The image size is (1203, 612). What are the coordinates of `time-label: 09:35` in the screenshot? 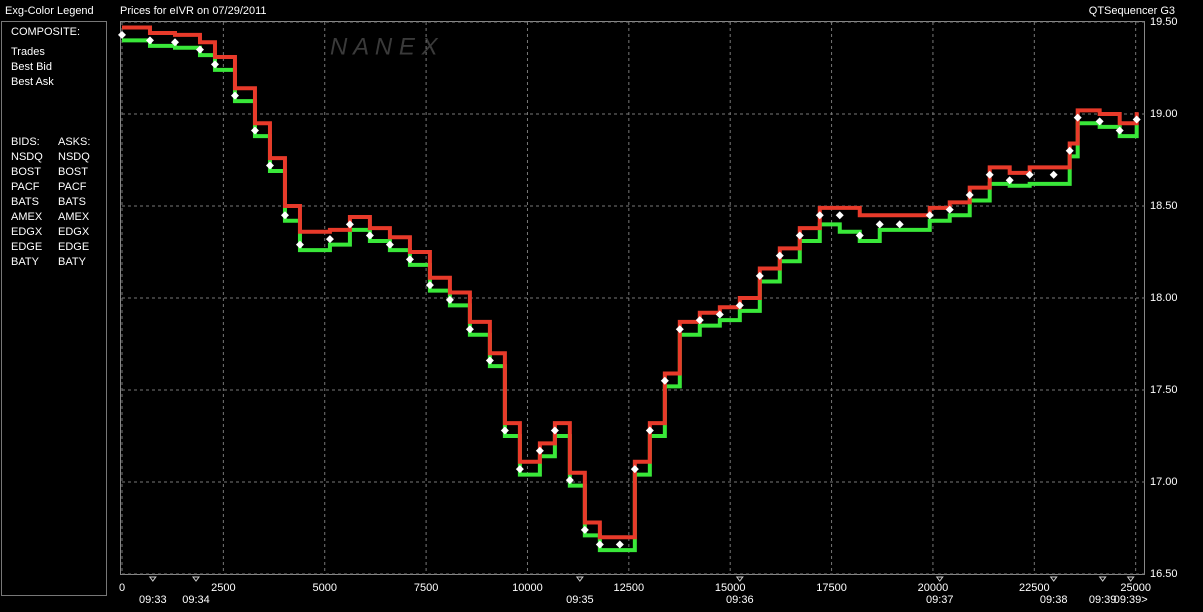 It's located at (580, 600).